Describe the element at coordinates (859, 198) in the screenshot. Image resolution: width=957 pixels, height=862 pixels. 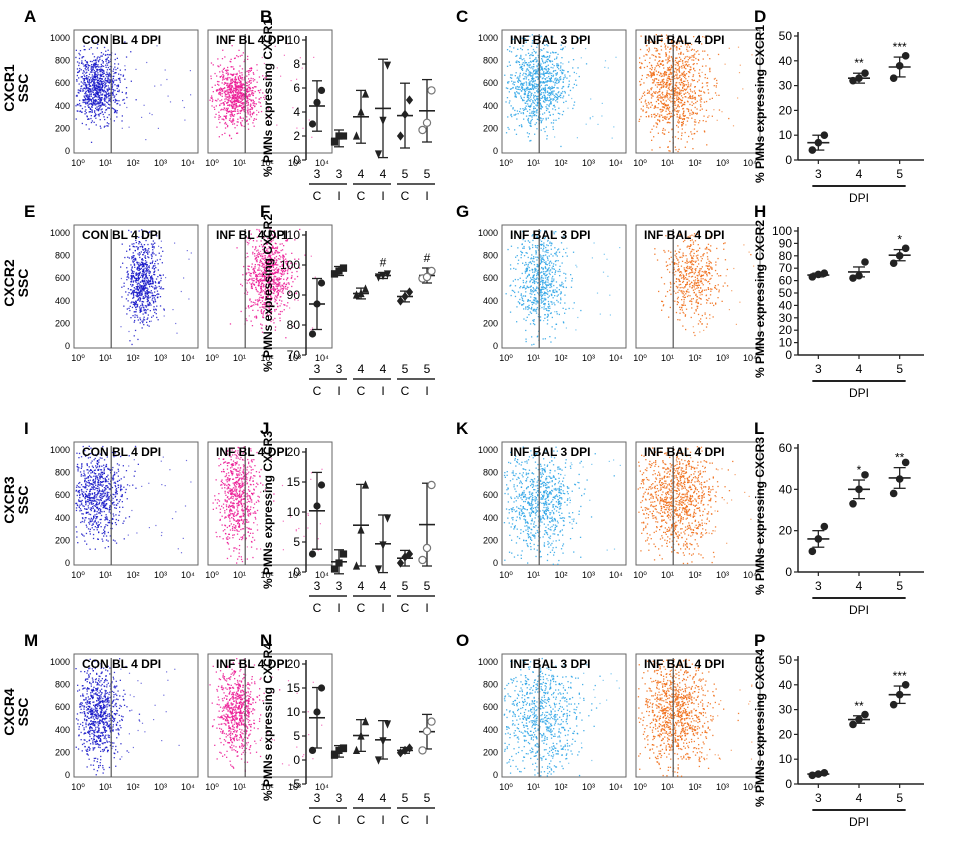
I see `x-axis-label: DPI` at that location.